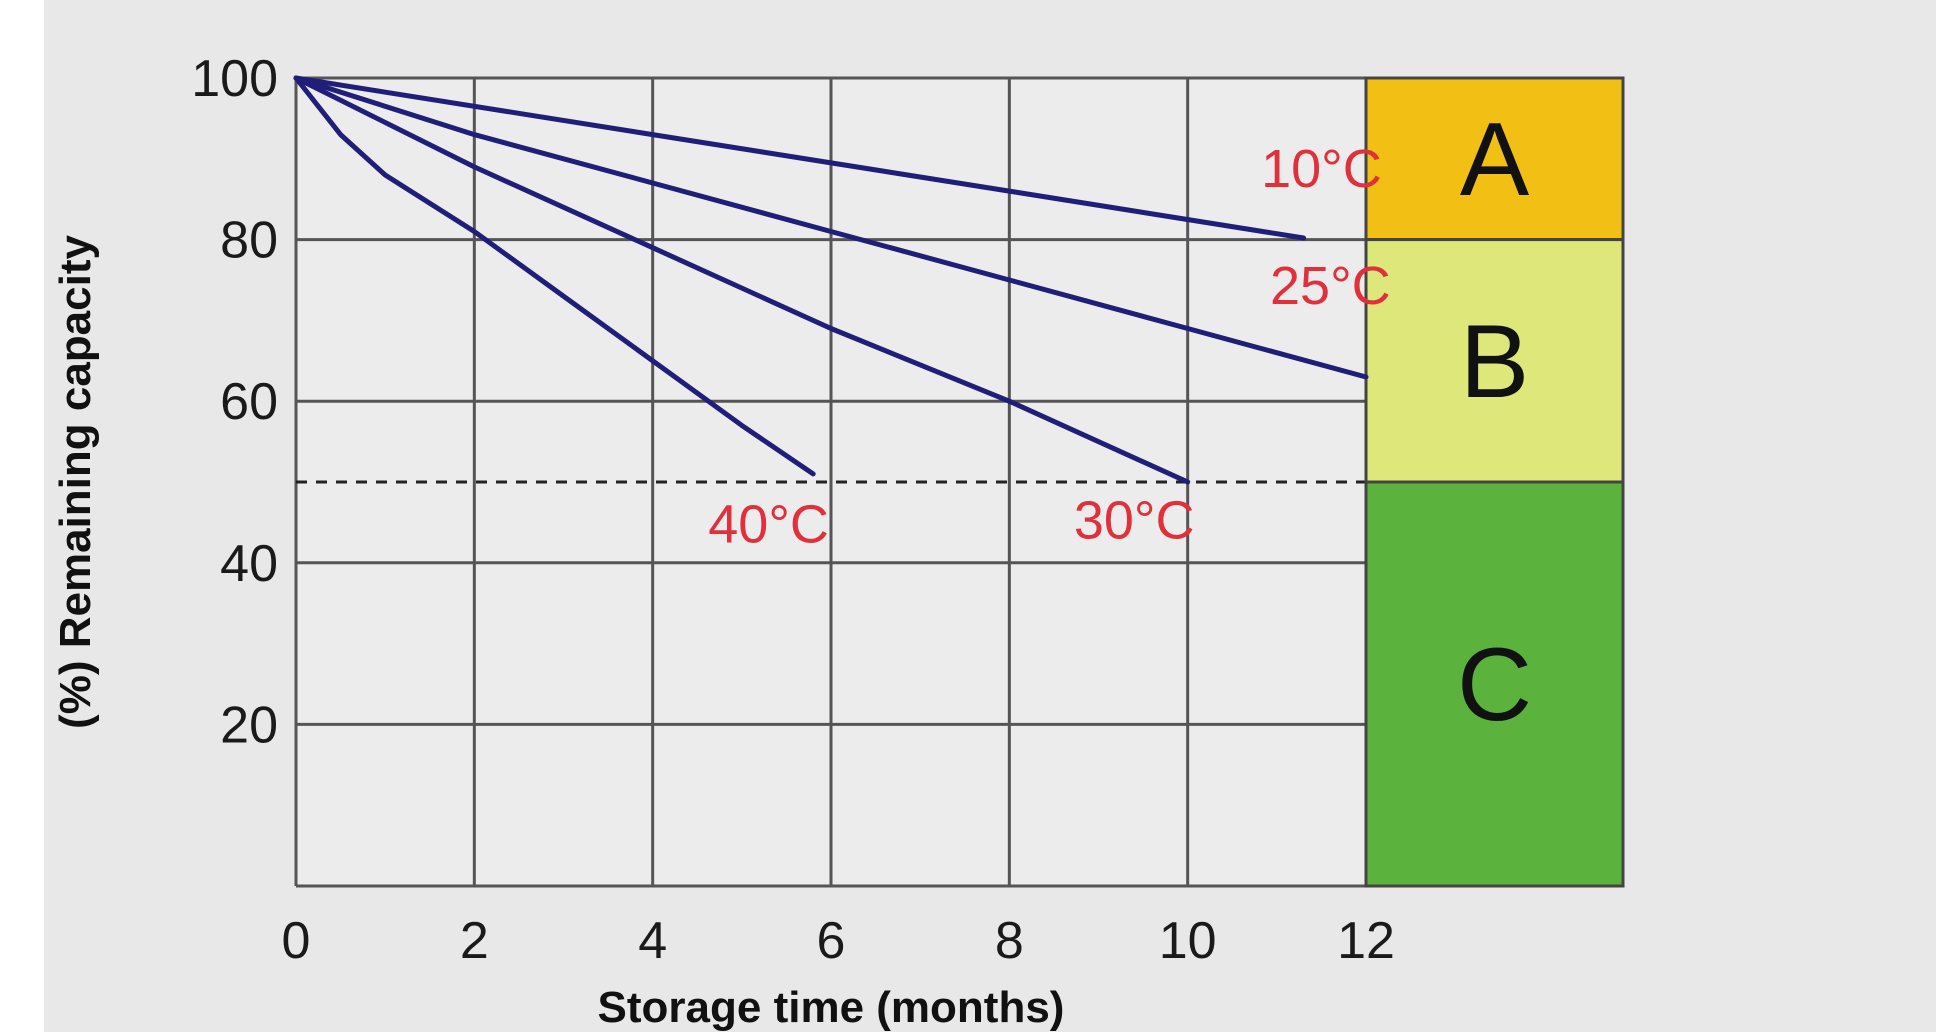  I want to click on series-label: 40°C, so click(768, 525).